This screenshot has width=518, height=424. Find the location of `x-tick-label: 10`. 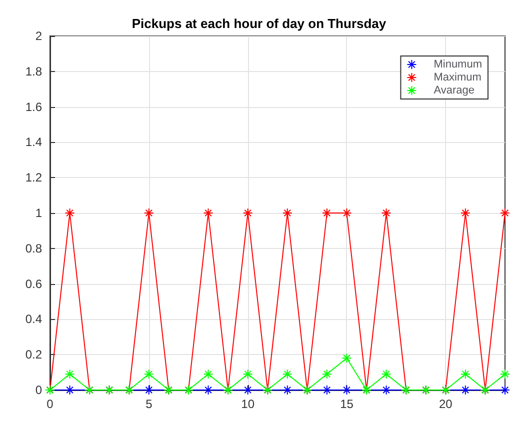

x-tick-label: 10 is located at coordinates (248, 404).